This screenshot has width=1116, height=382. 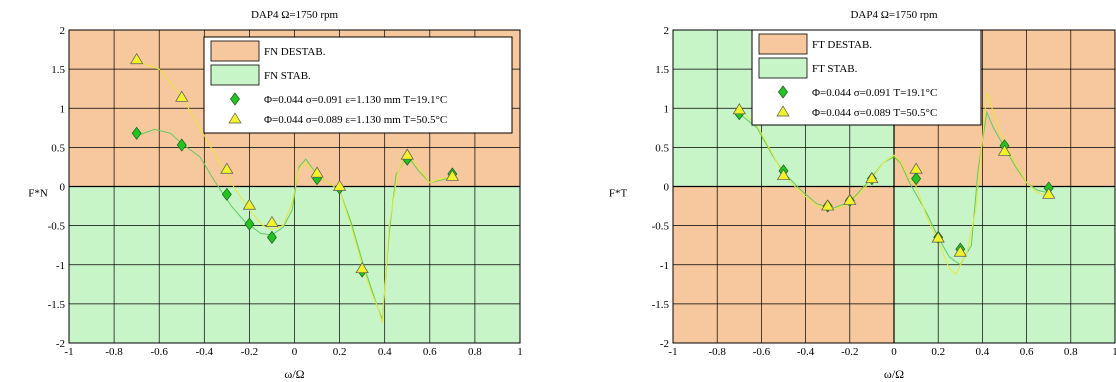 What do you see at coordinates (355, 120) in the screenshot?
I see `legend-series-label-2: Φ=0.044 σ=0.089 ε=1.130 mm T=50.5°C` at bounding box center [355, 120].